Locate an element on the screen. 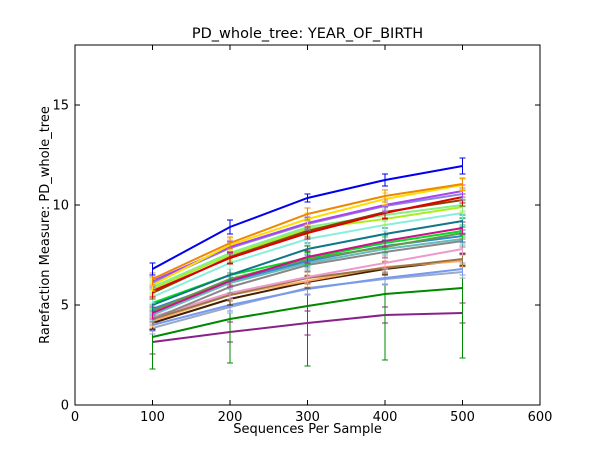 The width and height of the screenshot is (600, 450). x-tick-label: 0 is located at coordinates (75, 417).